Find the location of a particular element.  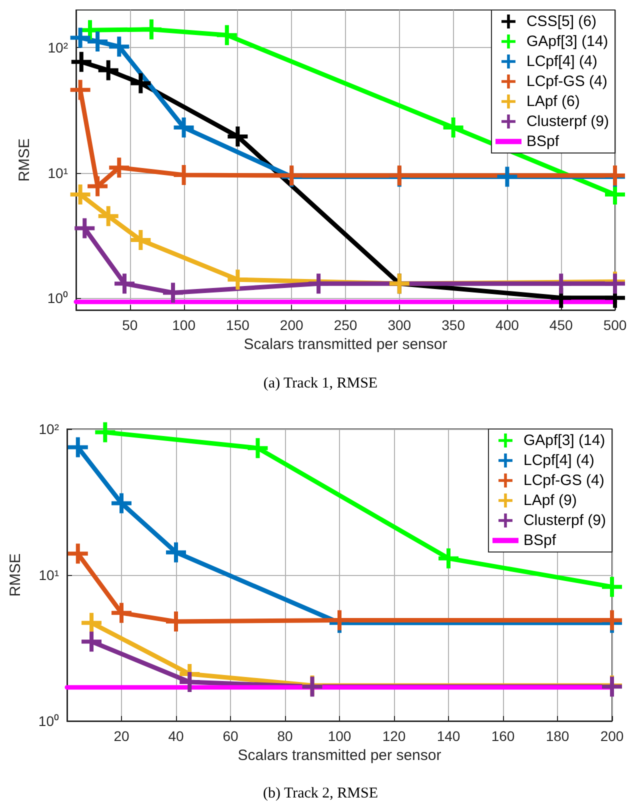

text: (b) Track 2, RMSE is located at coordinates (320, 794).